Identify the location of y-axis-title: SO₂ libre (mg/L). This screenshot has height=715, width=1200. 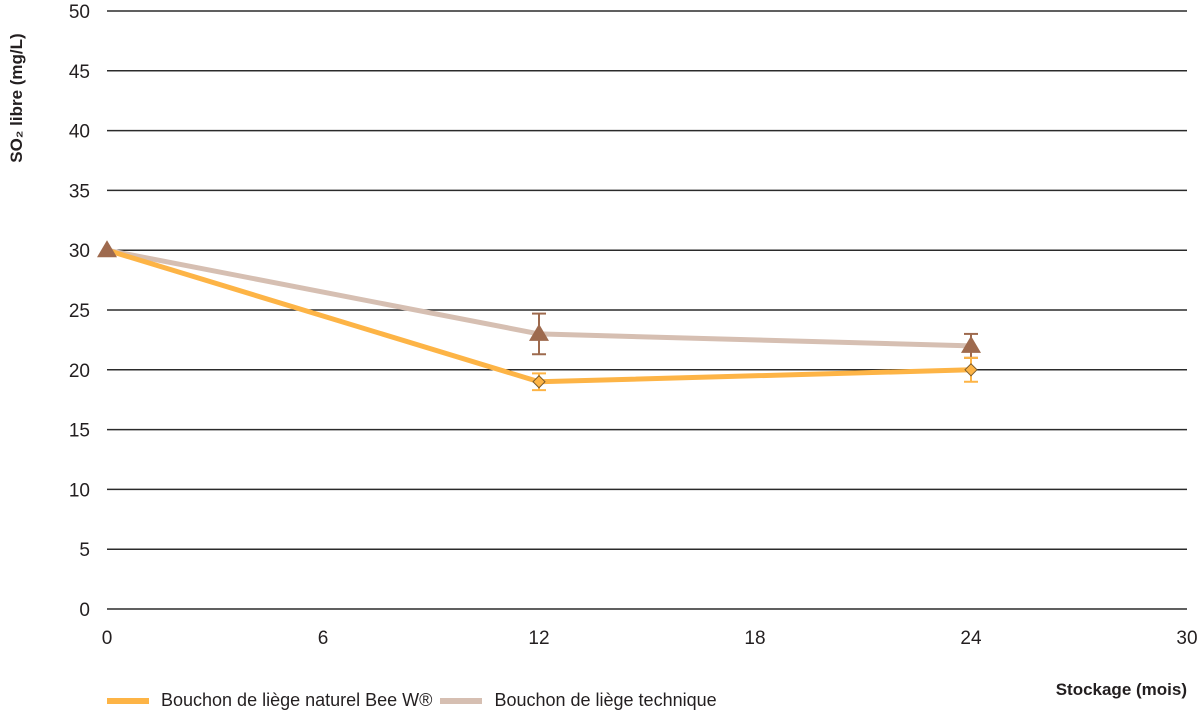
(16, 97).